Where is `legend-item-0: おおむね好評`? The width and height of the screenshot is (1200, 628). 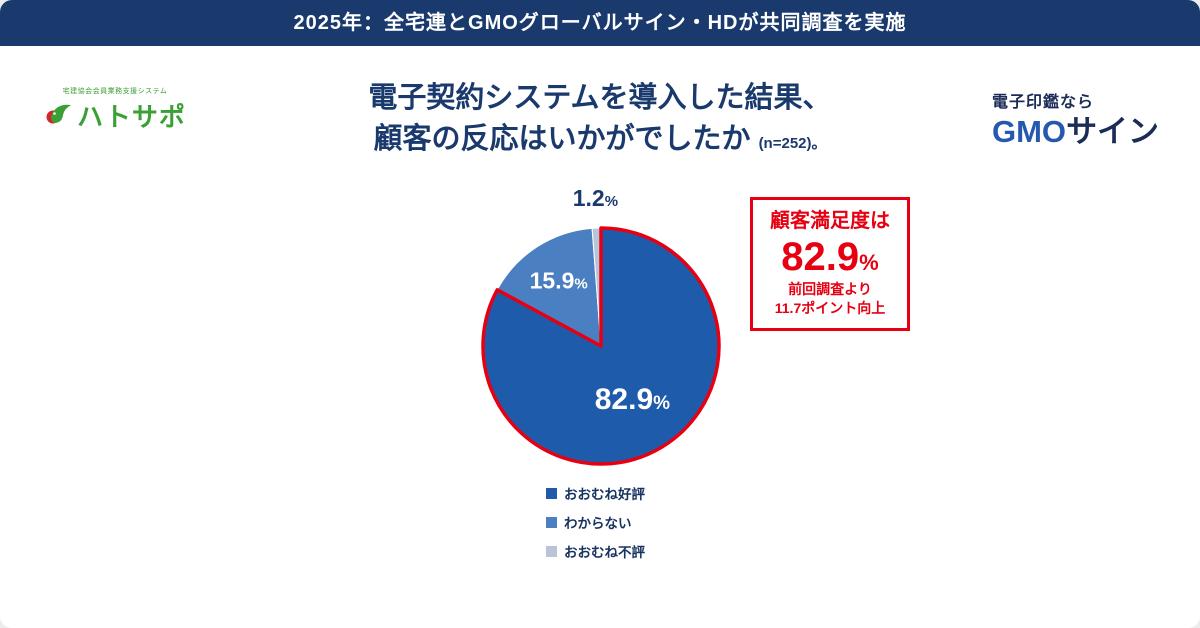
legend-item-0: おおむね好評 is located at coordinates (595, 493).